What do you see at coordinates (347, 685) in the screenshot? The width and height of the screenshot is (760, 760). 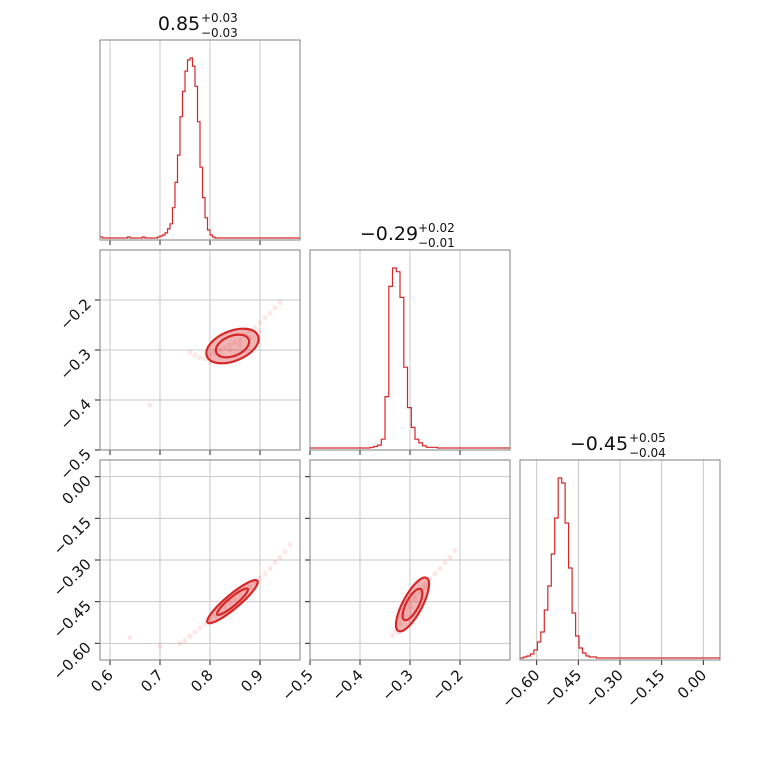 I see `tick-label-x: −0.4` at bounding box center [347, 685].